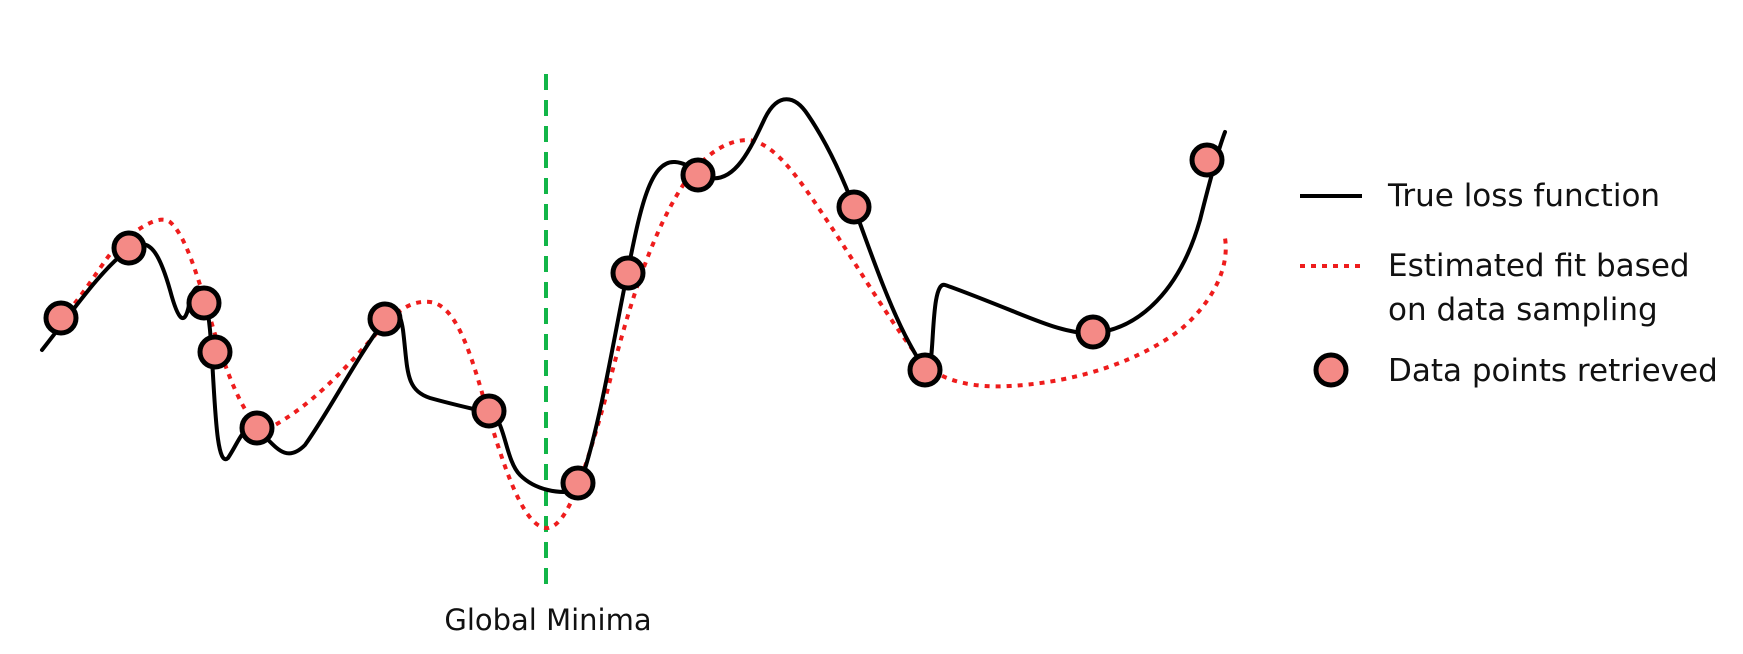 The height and width of the screenshot is (654, 1743). Describe the element at coordinates (1539, 266) in the screenshot. I see `legend-estimated-fit-label-line1: Estimated fit based` at that location.